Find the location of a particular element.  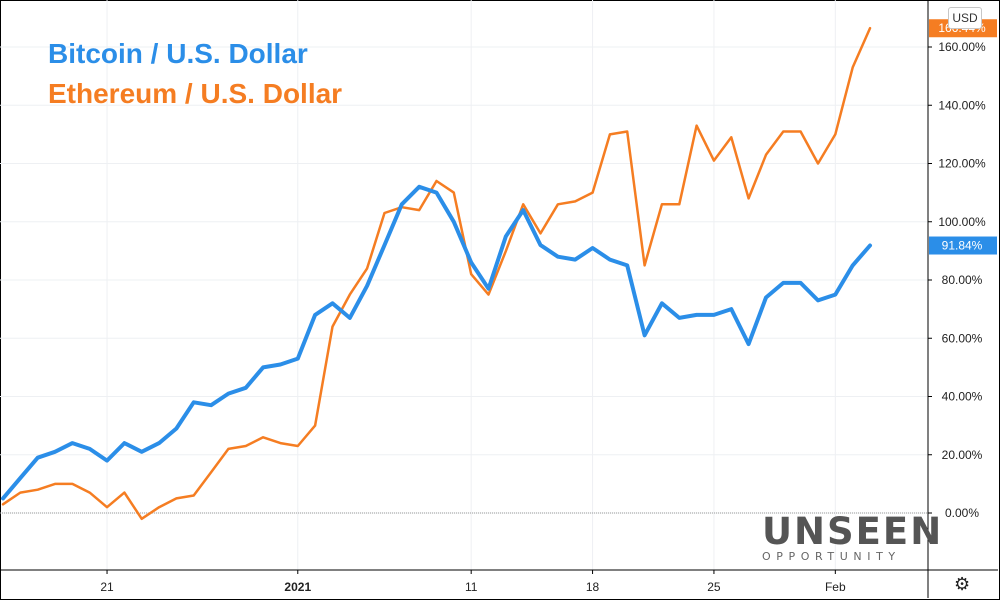

y-tick-label: 0.00% is located at coordinates (962, 513).